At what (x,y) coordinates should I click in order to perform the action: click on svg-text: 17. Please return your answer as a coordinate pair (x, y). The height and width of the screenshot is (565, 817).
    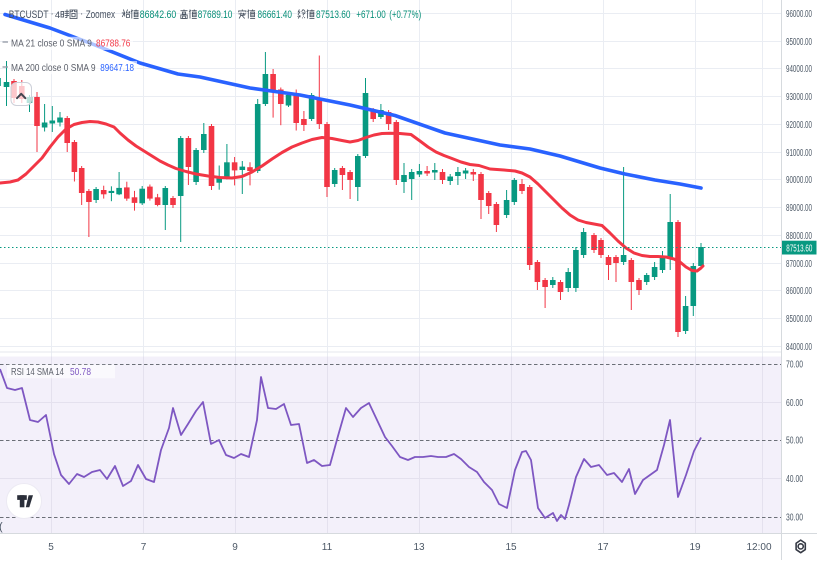
    Looking at the image, I should click on (603, 547).